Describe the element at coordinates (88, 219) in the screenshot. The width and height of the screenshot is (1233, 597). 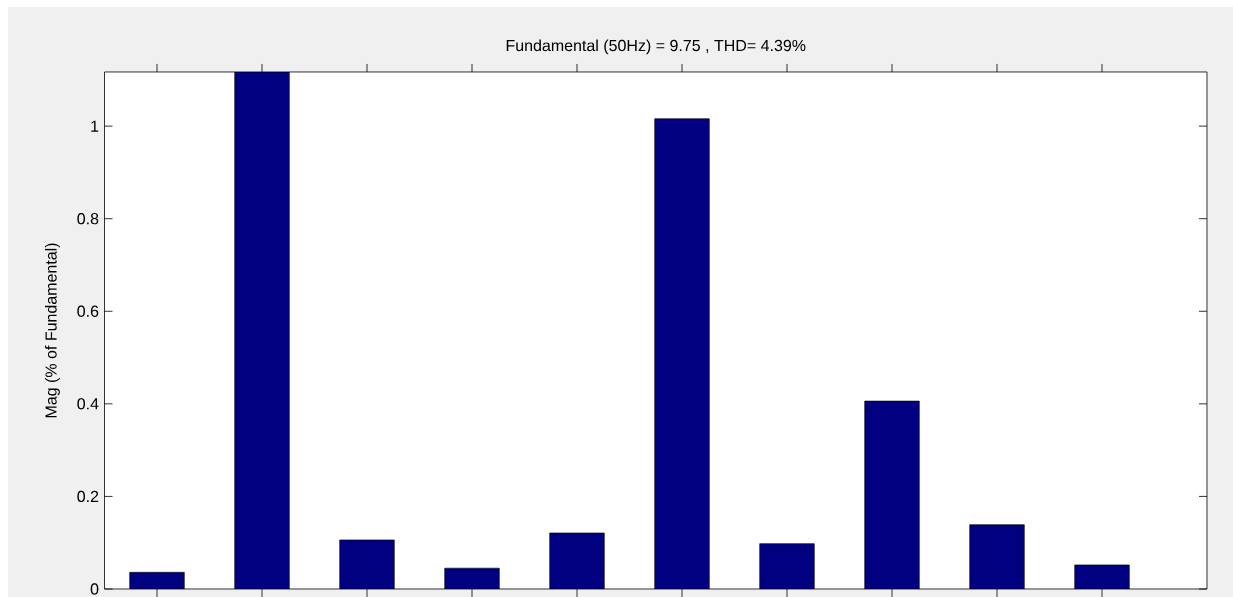
I see `y-tick-label: 0.8` at that location.